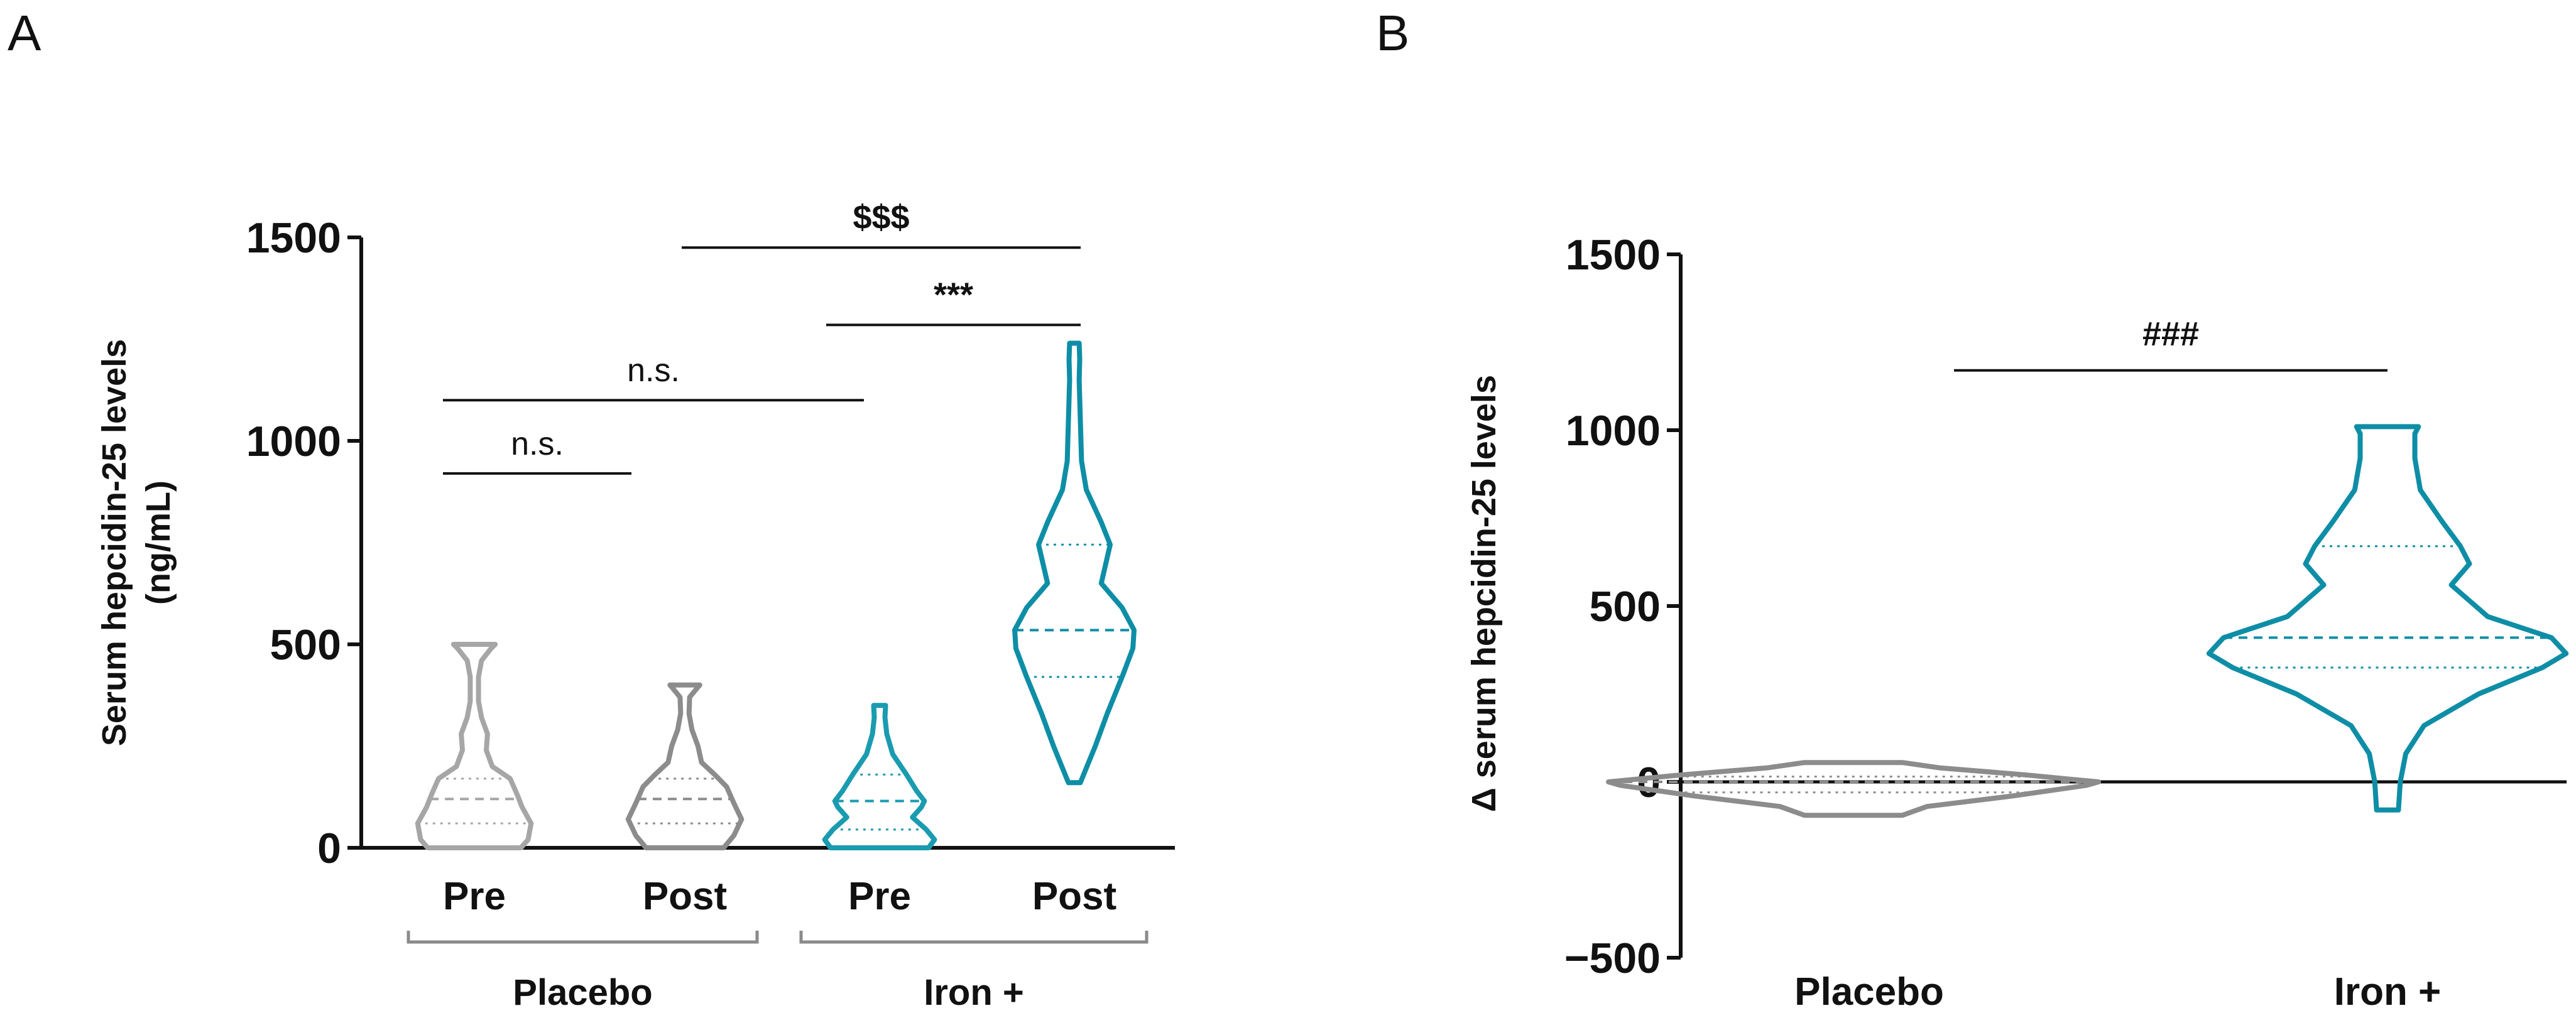 The image size is (2576, 1018). I want to click on y-tick-label-0: −500, so click(1612, 958).